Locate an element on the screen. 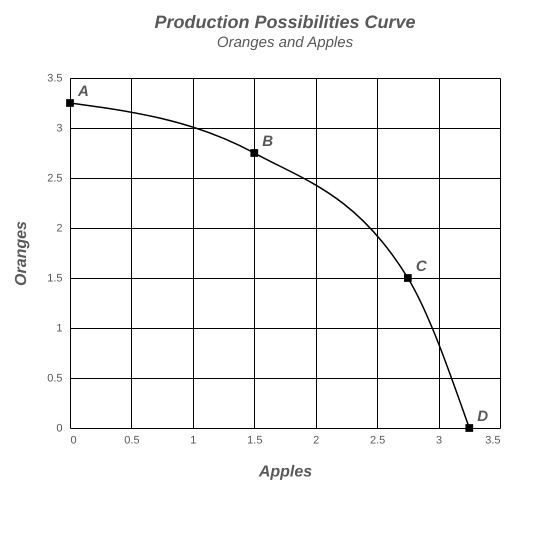 This screenshot has height=560, width=560. y-tick-label: 1 is located at coordinates (59, 328).